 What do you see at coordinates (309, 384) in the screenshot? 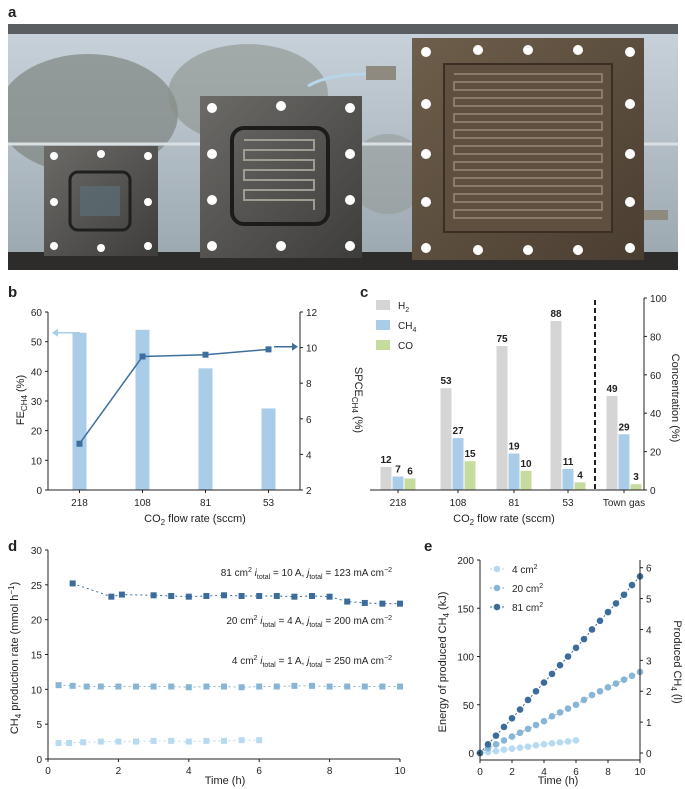
I see `chart-b-ytick-label-right: 8` at bounding box center [309, 384].